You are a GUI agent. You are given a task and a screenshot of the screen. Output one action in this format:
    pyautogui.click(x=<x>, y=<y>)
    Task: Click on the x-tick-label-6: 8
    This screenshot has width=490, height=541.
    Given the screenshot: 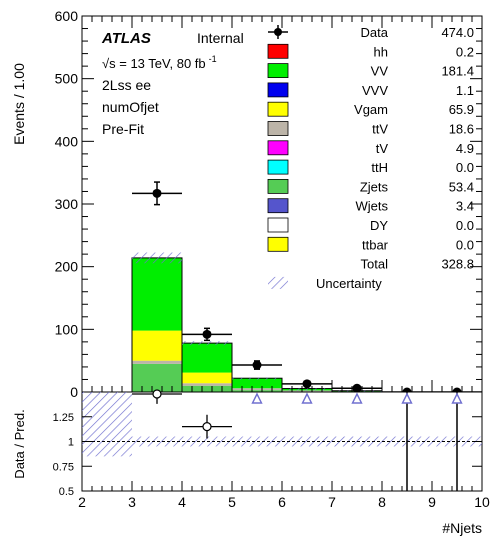 What is the action you would take?
    pyautogui.click(x=382, y=502)
    